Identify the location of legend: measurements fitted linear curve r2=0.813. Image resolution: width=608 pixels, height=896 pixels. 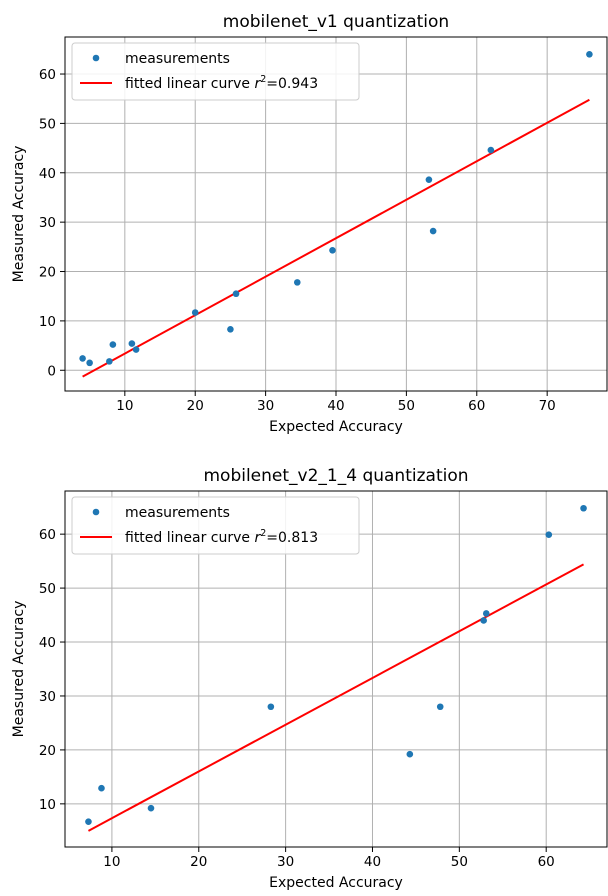
(215, 525).